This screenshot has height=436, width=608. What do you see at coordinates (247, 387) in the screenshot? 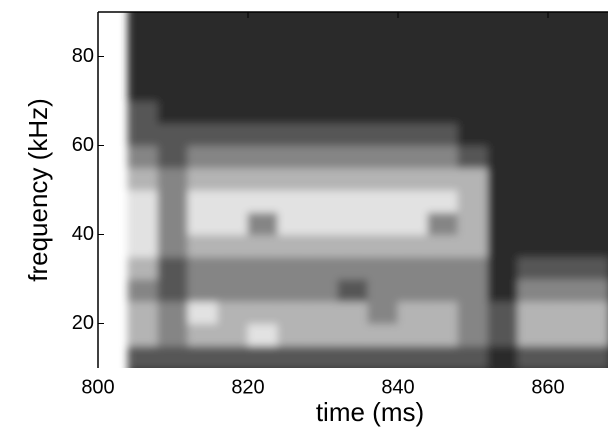
I see `x-tick-label: 820` at bounding box center [247, 387].